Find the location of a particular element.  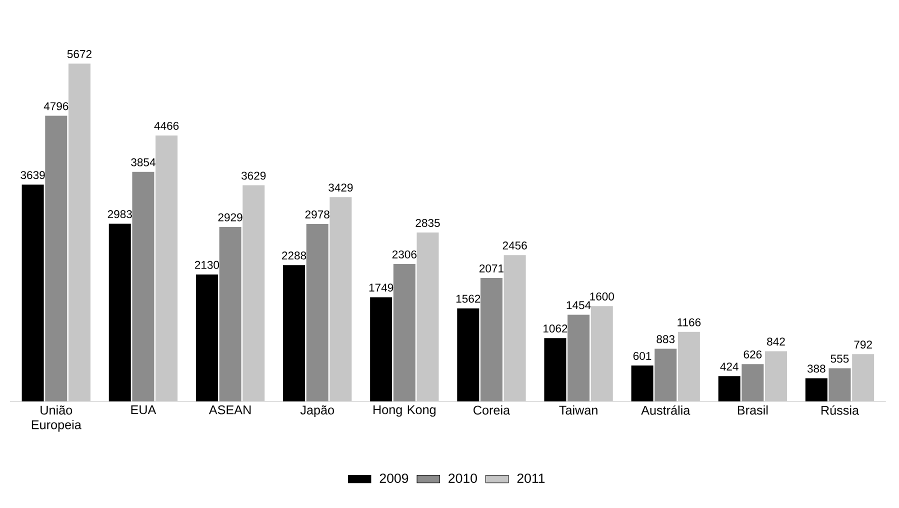

x-tick-label: União Europeia is located at coordinates (57, 418).